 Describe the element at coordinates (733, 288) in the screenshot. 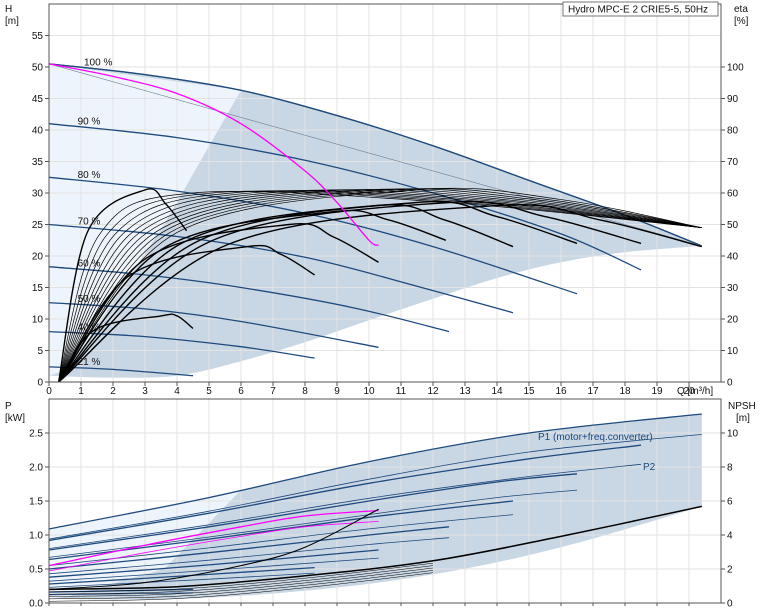

I see `eta-tick-label: 30` at that location.